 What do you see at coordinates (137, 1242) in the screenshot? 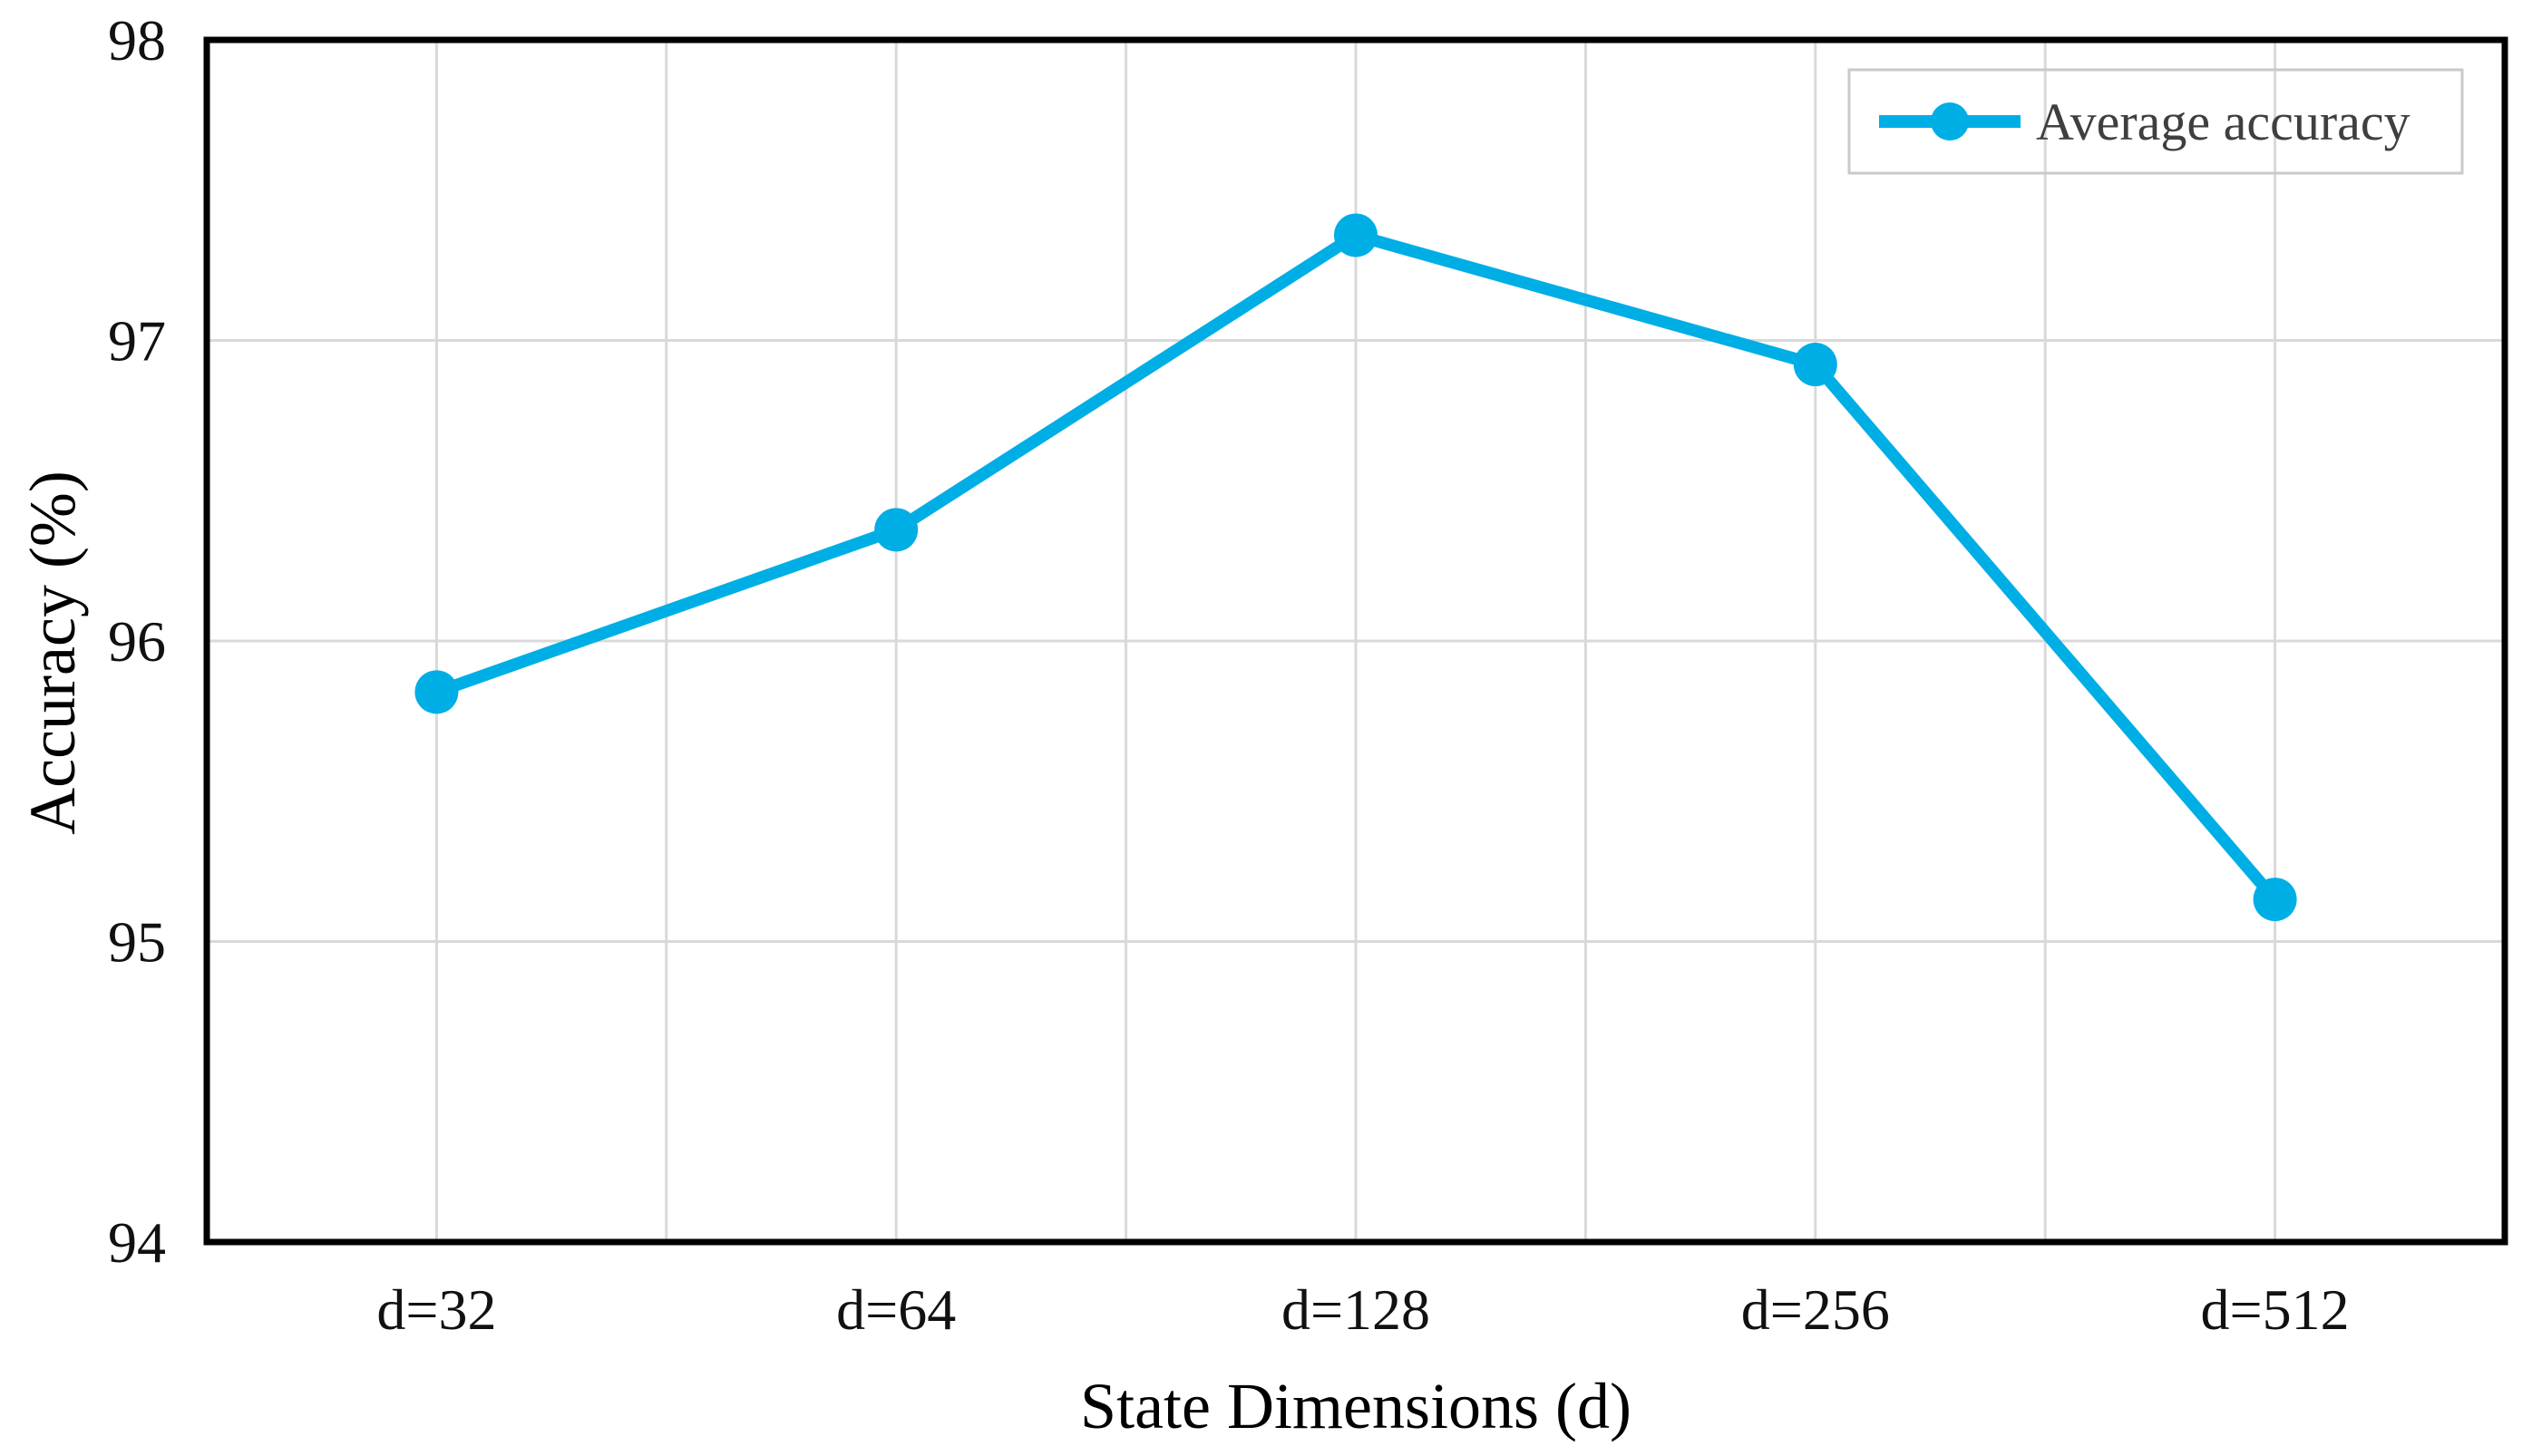
I see `y-tick-label: 94` at bounding box center [137, 1242].